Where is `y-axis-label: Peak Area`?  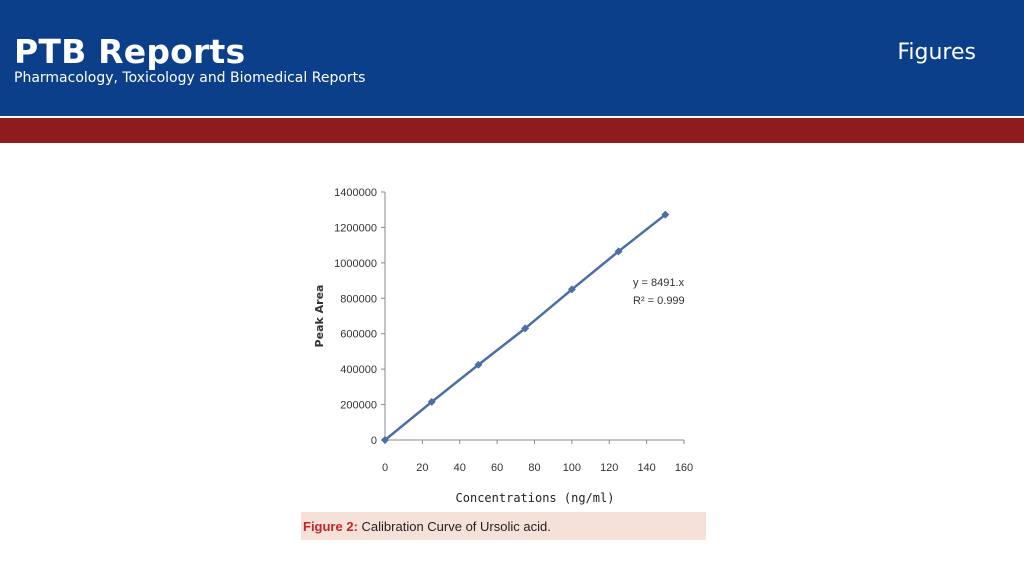 y-axis-label: Peak Area is located at coordinates (319, 316).